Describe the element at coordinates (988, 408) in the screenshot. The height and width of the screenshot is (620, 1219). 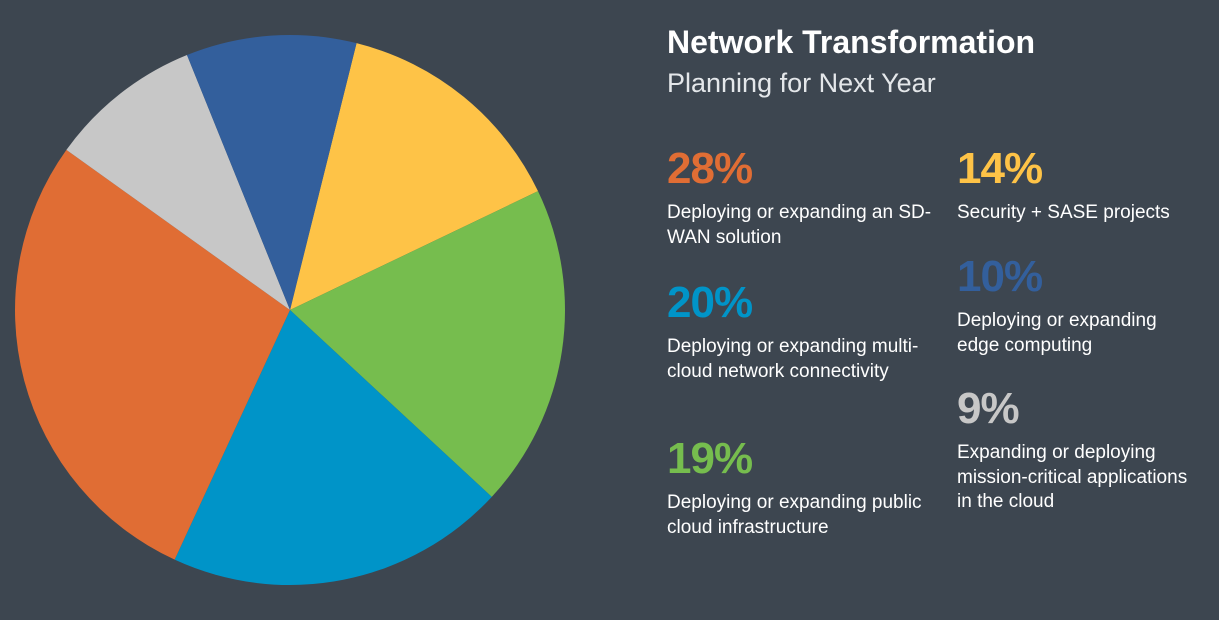
I see `legend-value-mission-critical: 9%` at that location.